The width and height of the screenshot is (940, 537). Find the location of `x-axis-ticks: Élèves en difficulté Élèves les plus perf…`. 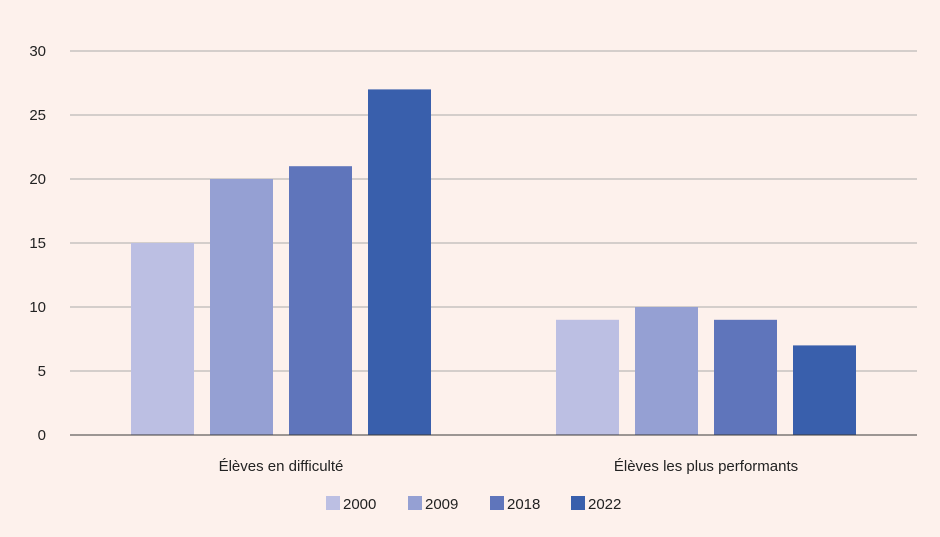

x-axis-ticks: Élèves en difficulté Élèves les plus perf… is located at coordinates (509, 466).